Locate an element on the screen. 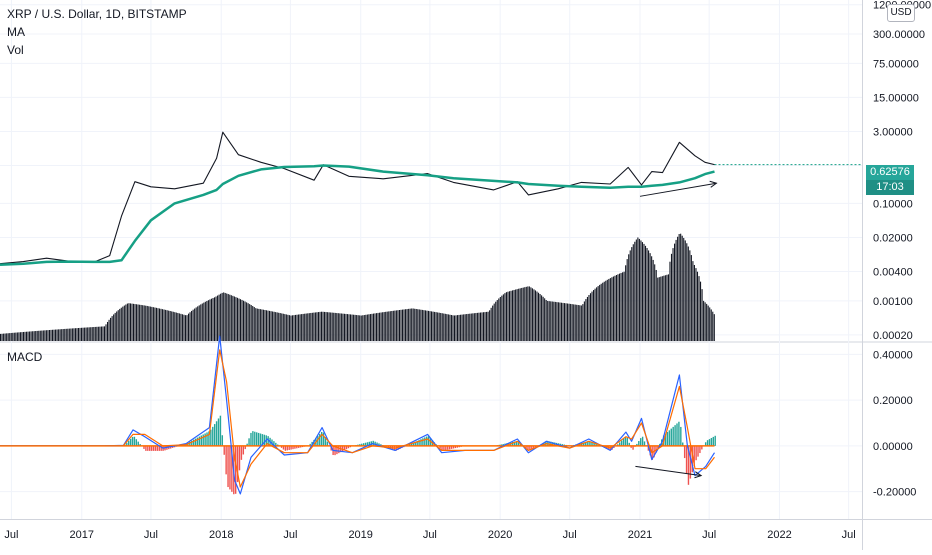  currency-button: USD is located at coordinates (901, 13).